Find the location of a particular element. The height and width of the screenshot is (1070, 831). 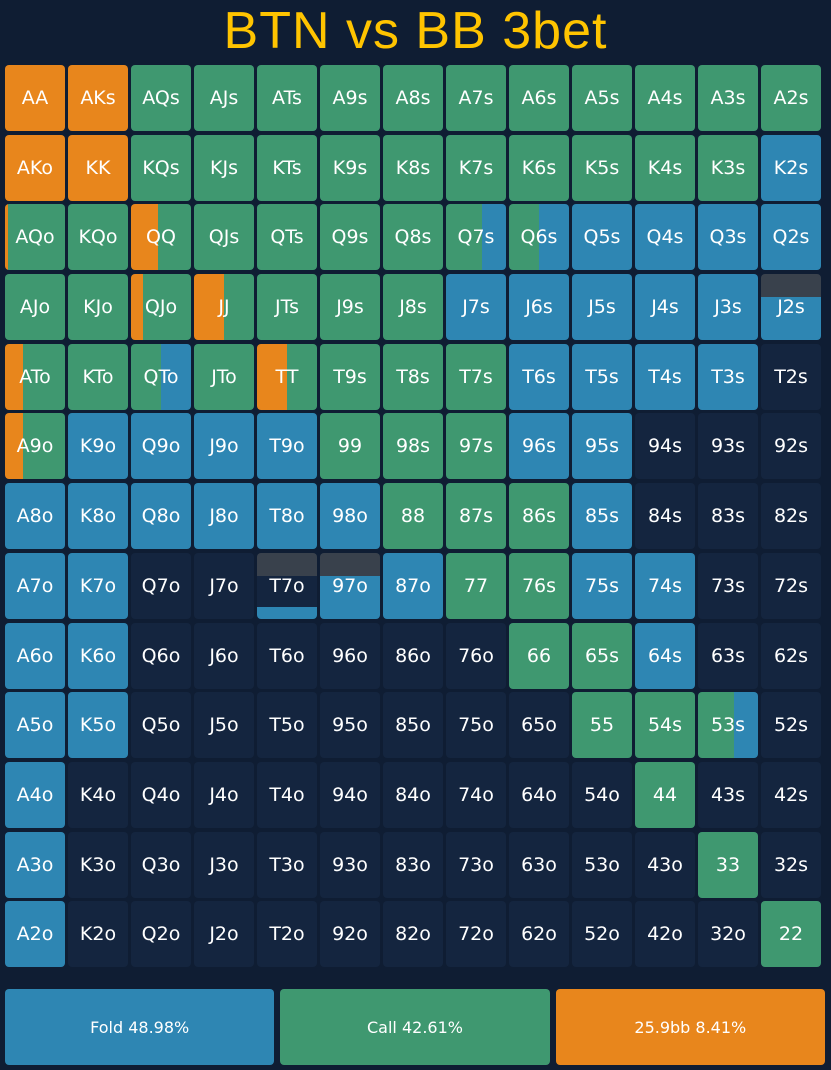

hand-cell-A3s: A3s is located at coordinates (728, 98).